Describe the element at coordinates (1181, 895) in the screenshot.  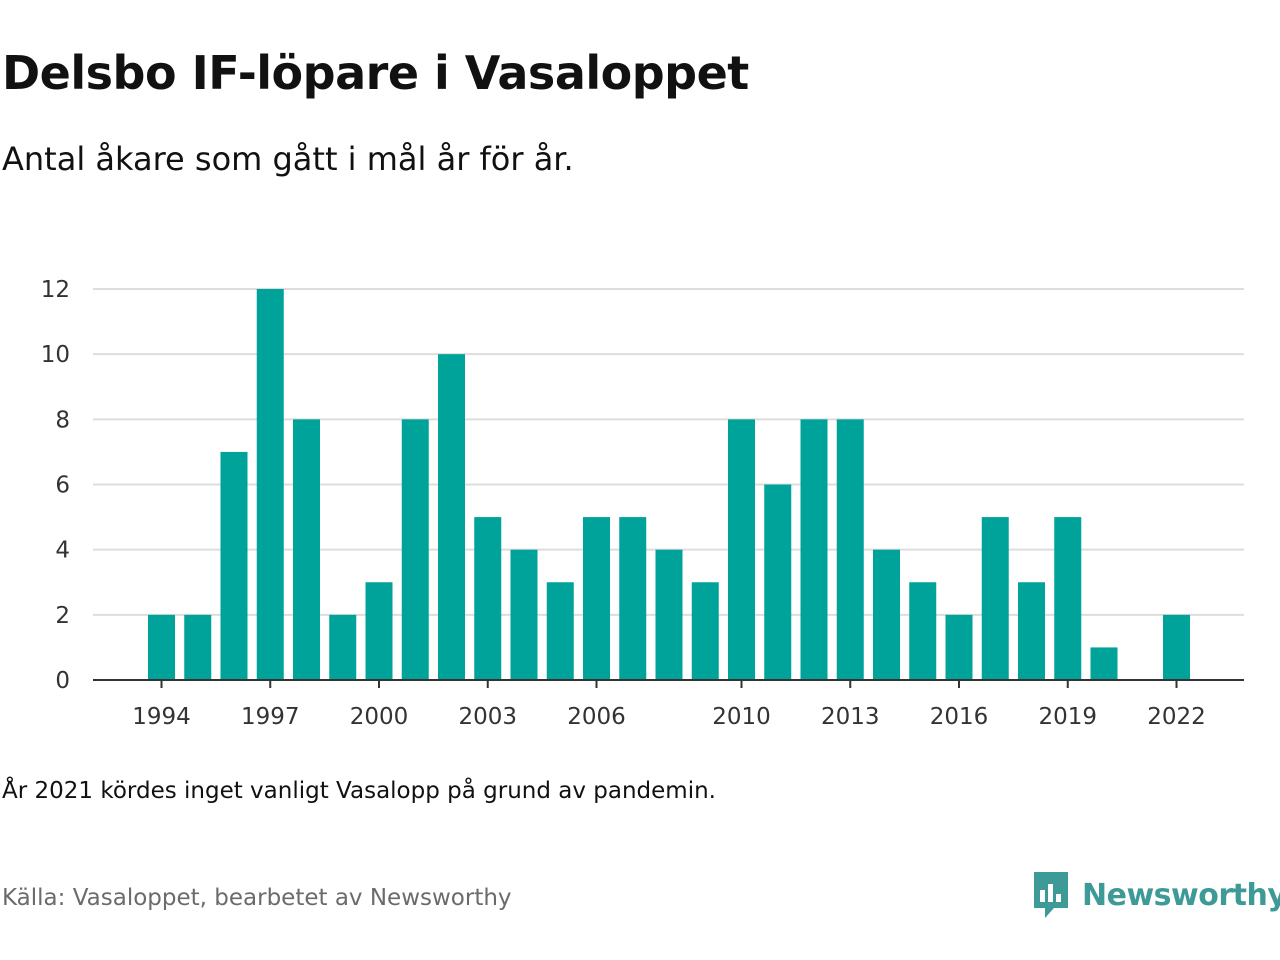
I see `logo-text: Newsworthy` at that location.